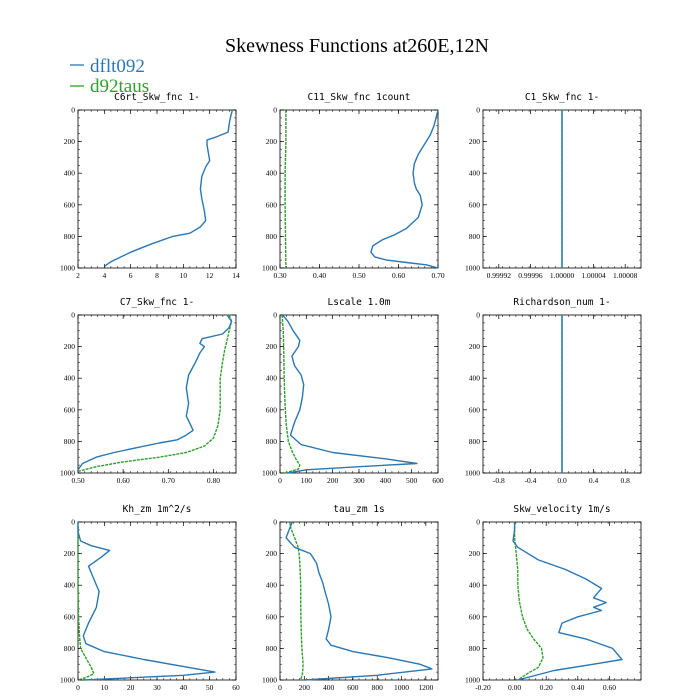  I want to click on x-tick-label: -0.20, so click(483, 687).